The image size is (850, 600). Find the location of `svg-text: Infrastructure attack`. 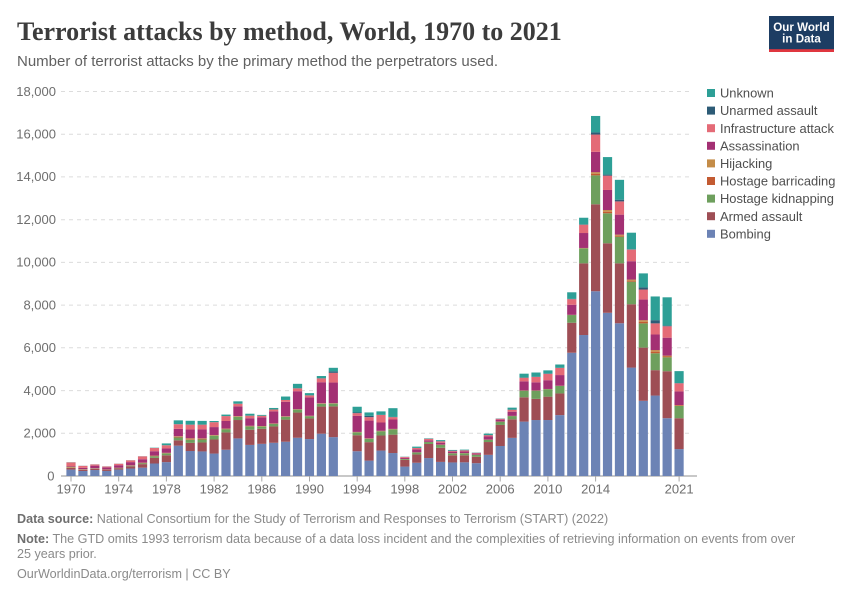

svg-text: Infrastructure attack is located at coordinates (777, 128).